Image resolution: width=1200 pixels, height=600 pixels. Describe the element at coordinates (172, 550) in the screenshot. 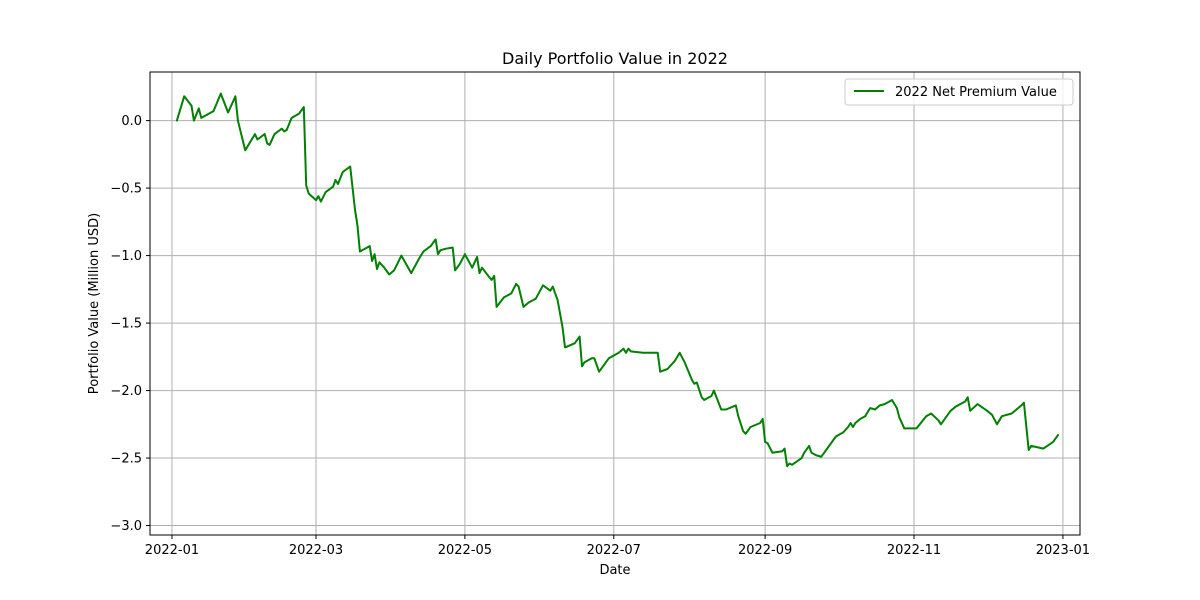

I see `x-tick-label: 2022-01` at that location.